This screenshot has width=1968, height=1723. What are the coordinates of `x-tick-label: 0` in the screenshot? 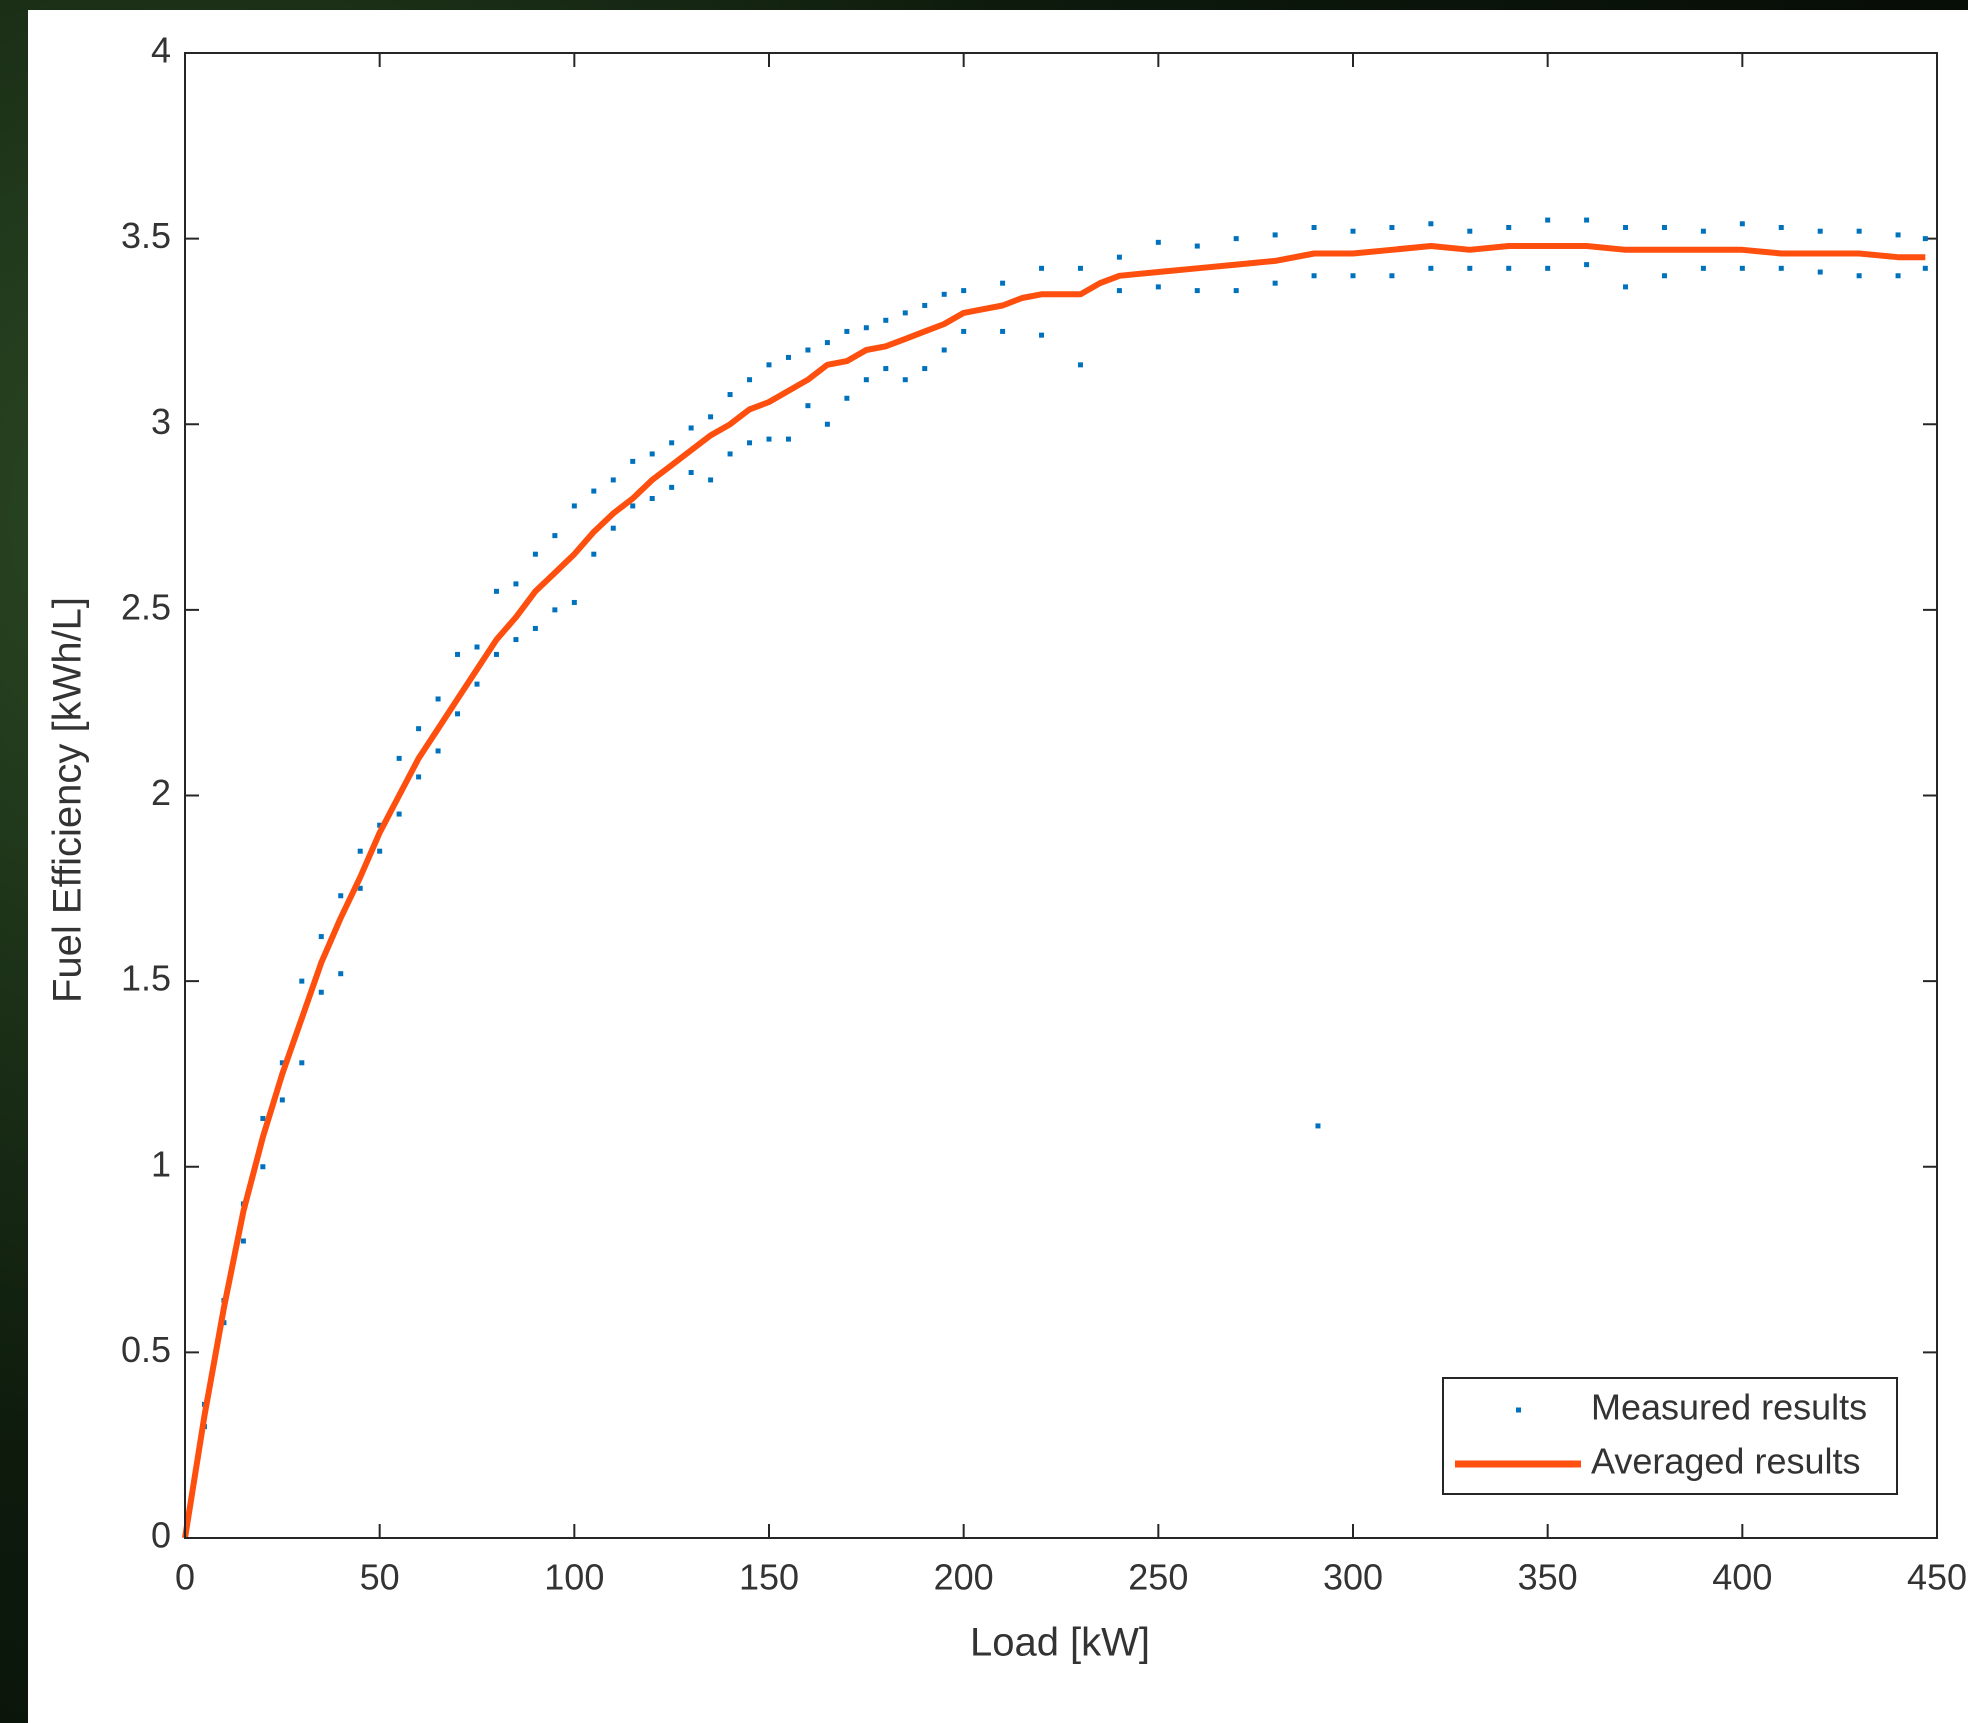 It's located at (185, 1577).